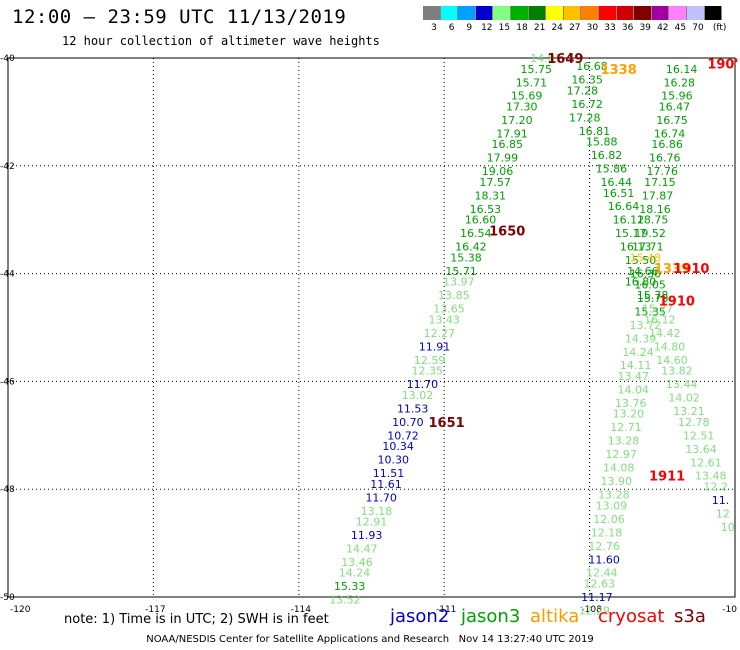  What do you see at coordinates (503, 158) in the screenshot?
I see `swh-value-track-a: 17.99` at bounding box center [503, 158].